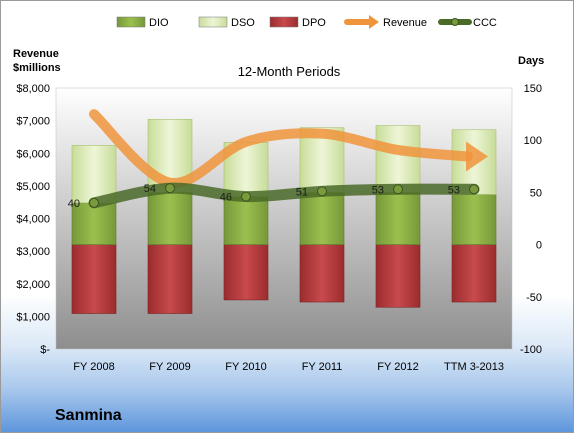 Image resolution: width=574 pixels, height=433 pixels. What do you see at coordinates (322, 367) in the screenshot?
I see `x-tick-label: FY 2011` at bounding box center [322, 367].